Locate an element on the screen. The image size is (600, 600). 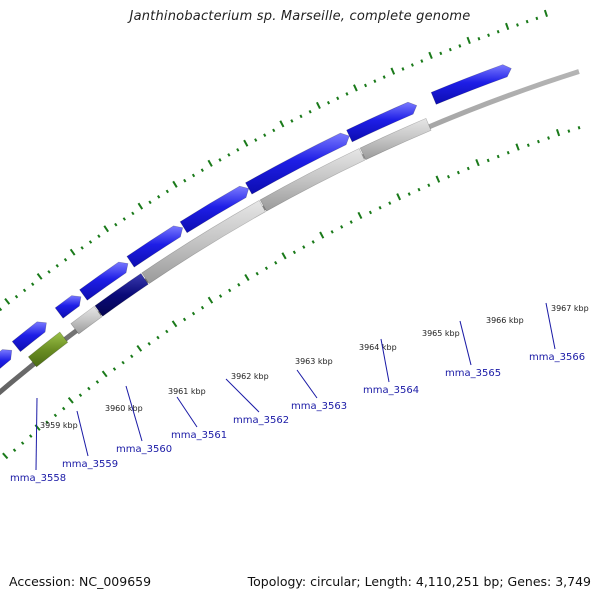
tick-label: 3960 kbp is located at coordinates (124, 408).